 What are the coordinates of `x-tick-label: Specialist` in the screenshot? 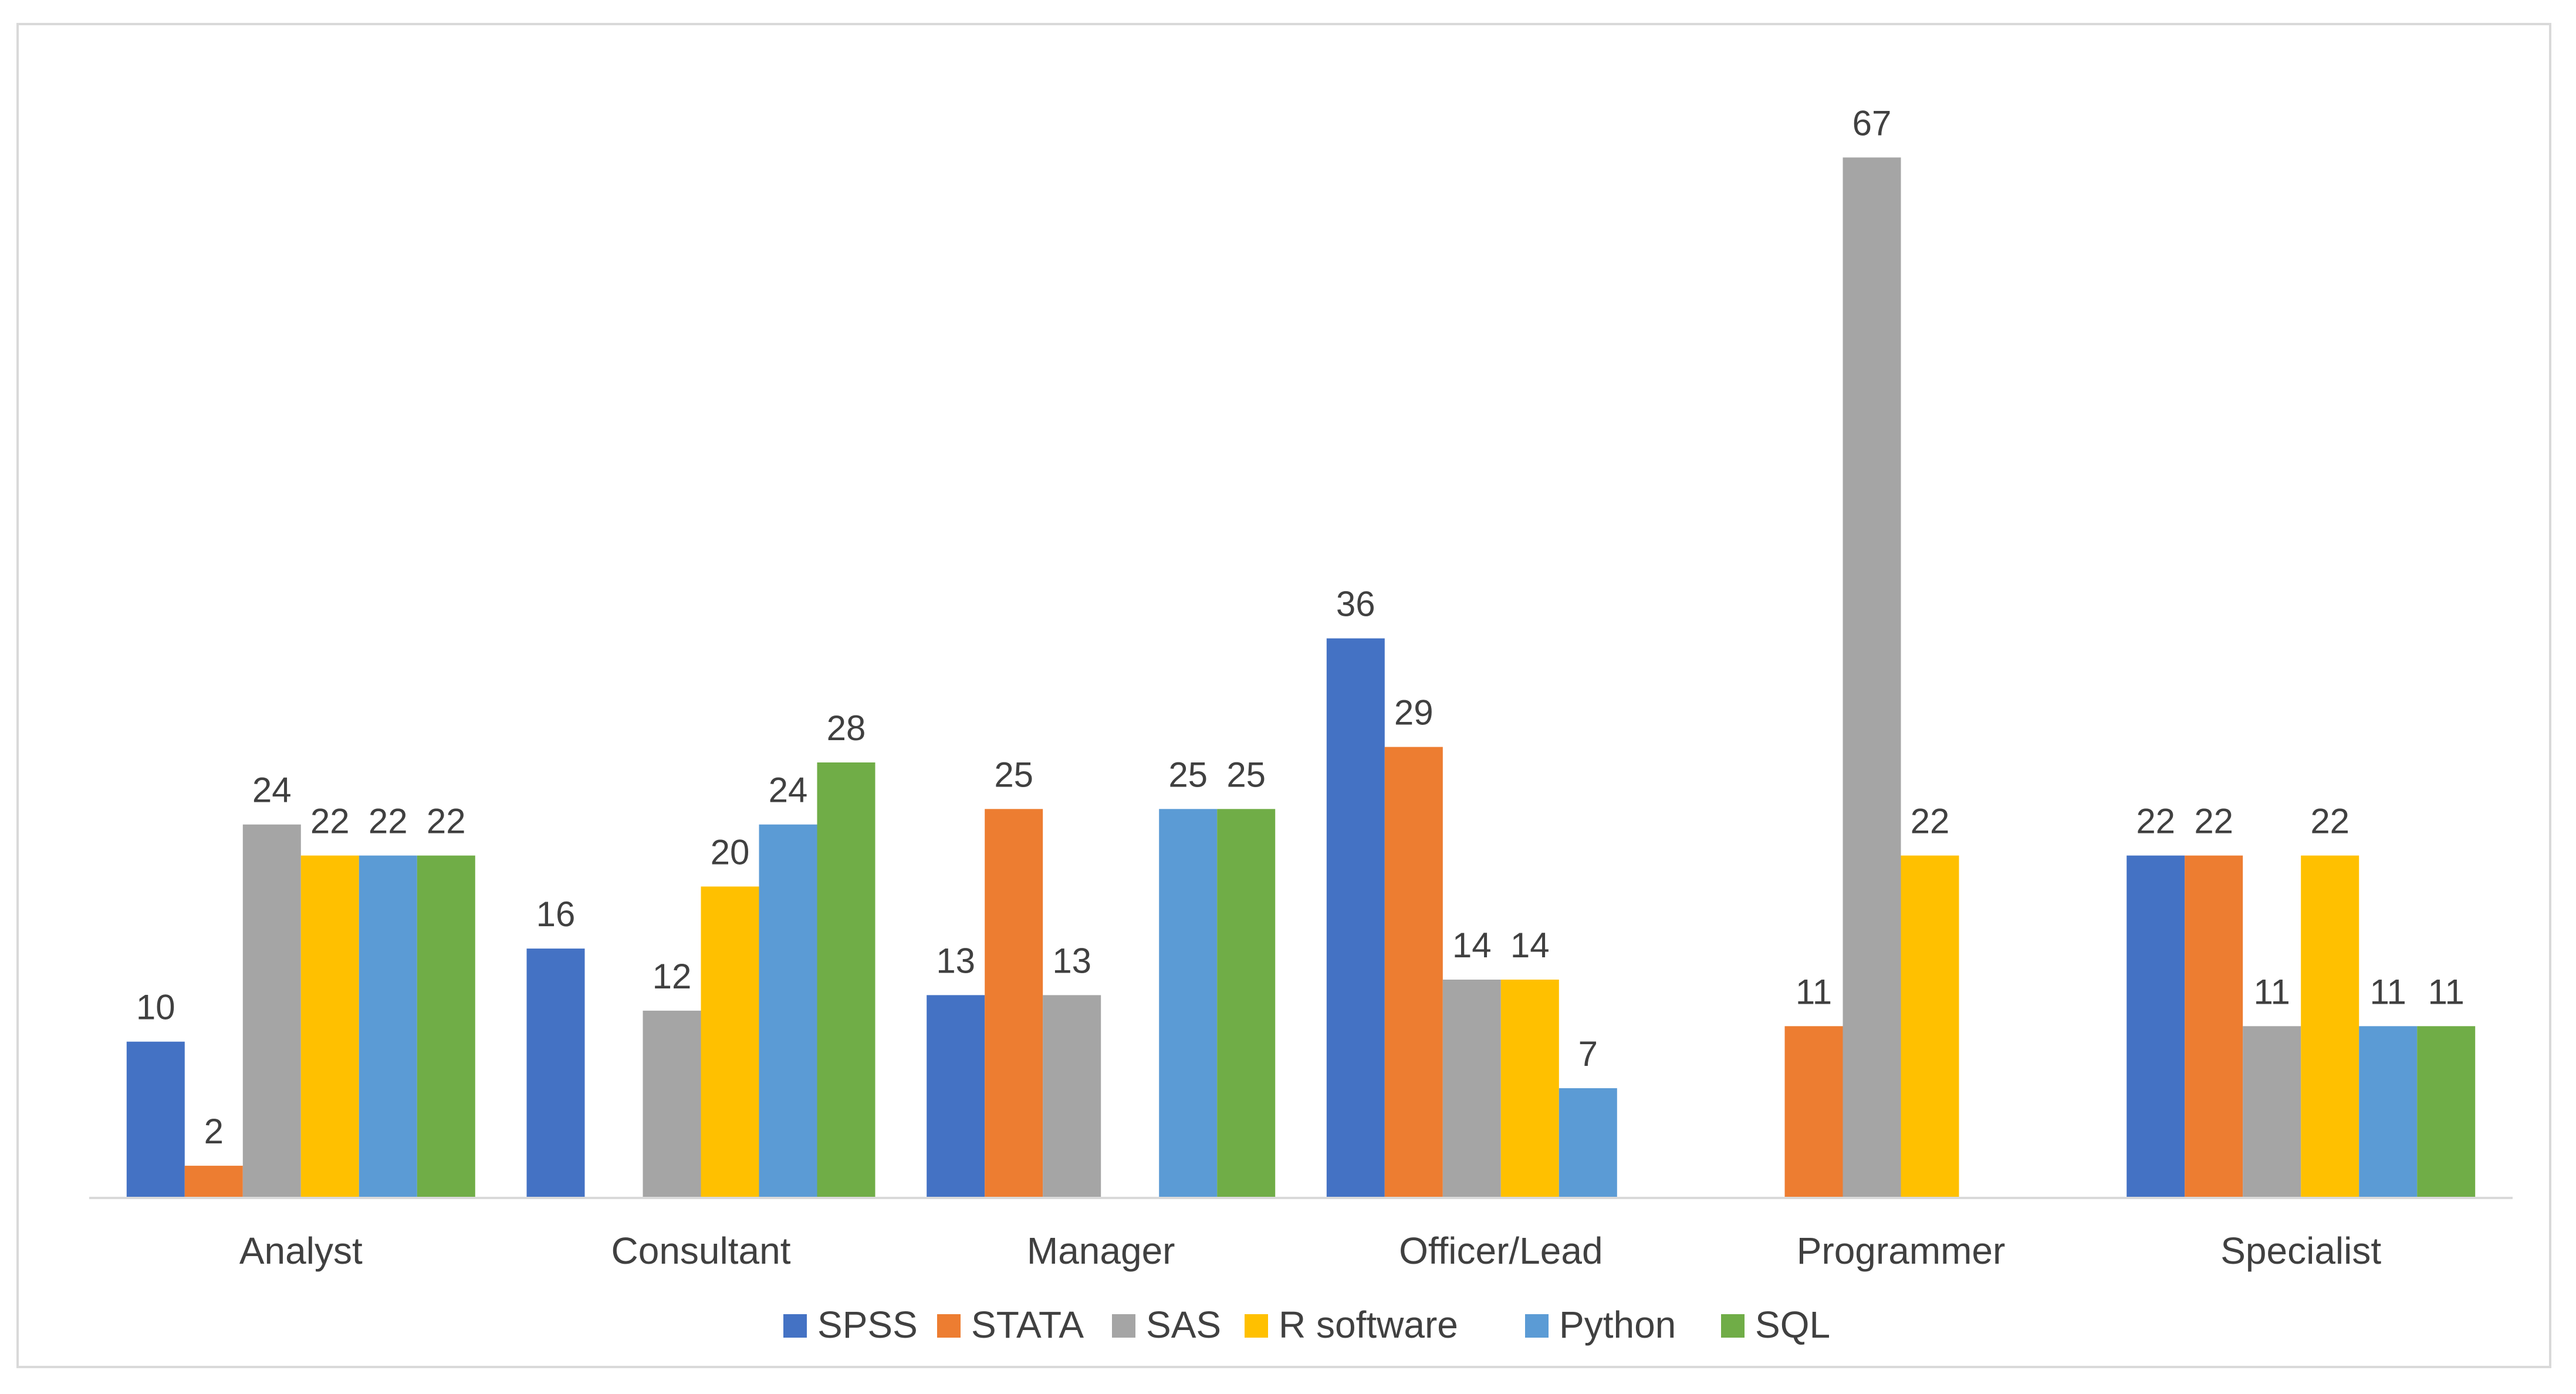 It's located at (2300, 1251).